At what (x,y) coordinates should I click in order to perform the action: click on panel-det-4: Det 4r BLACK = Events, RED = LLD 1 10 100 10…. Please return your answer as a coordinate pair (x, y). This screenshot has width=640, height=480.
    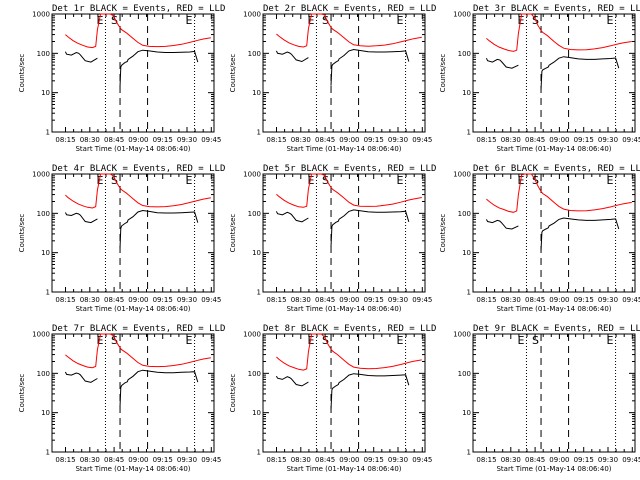
    Looking at the image, I should click on (121, 238).